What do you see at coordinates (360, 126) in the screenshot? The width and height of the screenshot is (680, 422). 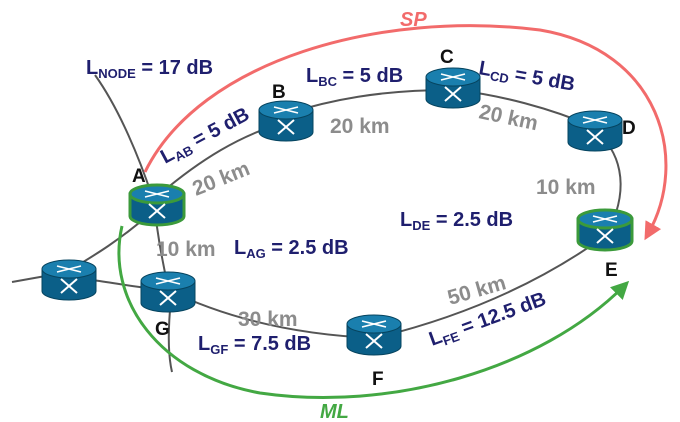 I see `distance-label-bc: 20 km` at bounding box center [360, 126].